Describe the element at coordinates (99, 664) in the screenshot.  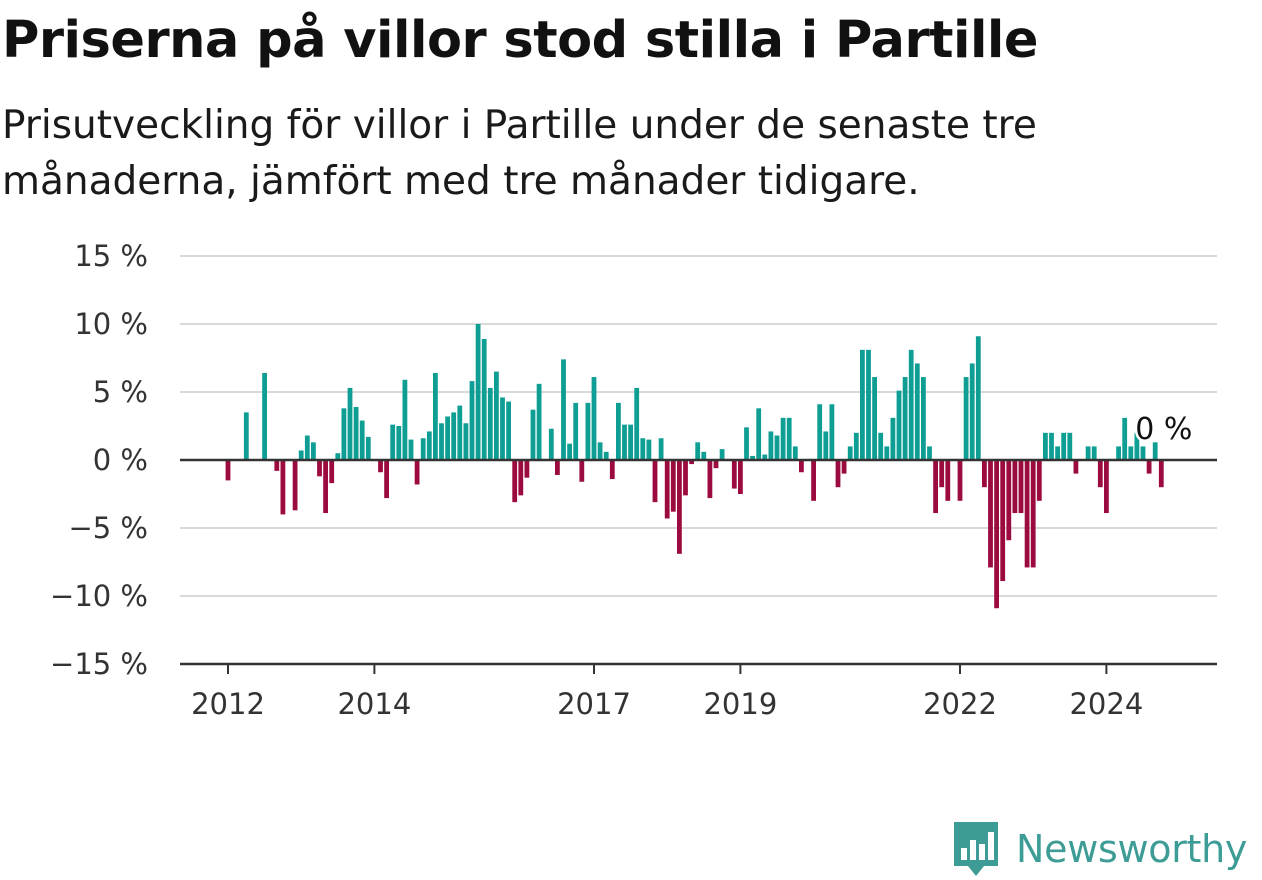
I see `y-tick-label: −15 %` at that location.